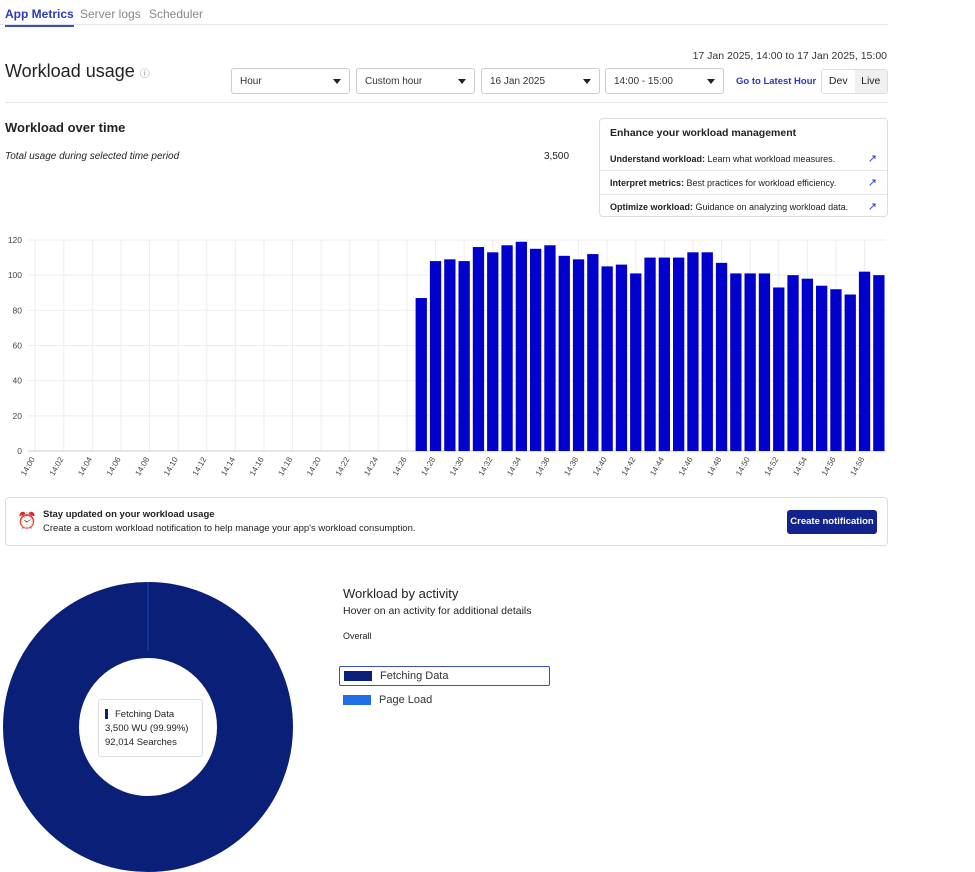 This screenshot has height=872, width=975. What do you see at coordinates (18, 346) in the screenshot?
I see `y-tick-label: 60` at bounding box center [18, 346].